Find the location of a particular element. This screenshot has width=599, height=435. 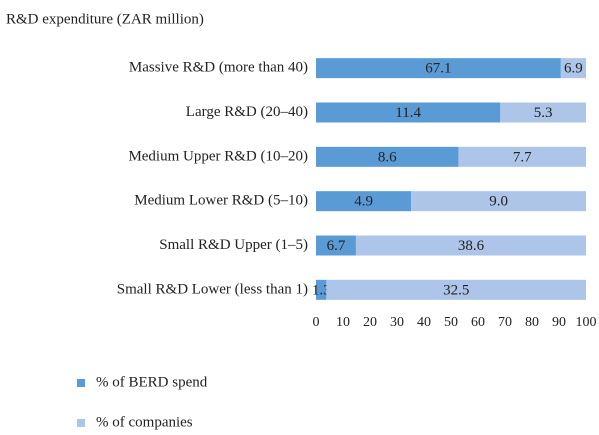

data-label: 67.1 is located at coordinates (438, 69).